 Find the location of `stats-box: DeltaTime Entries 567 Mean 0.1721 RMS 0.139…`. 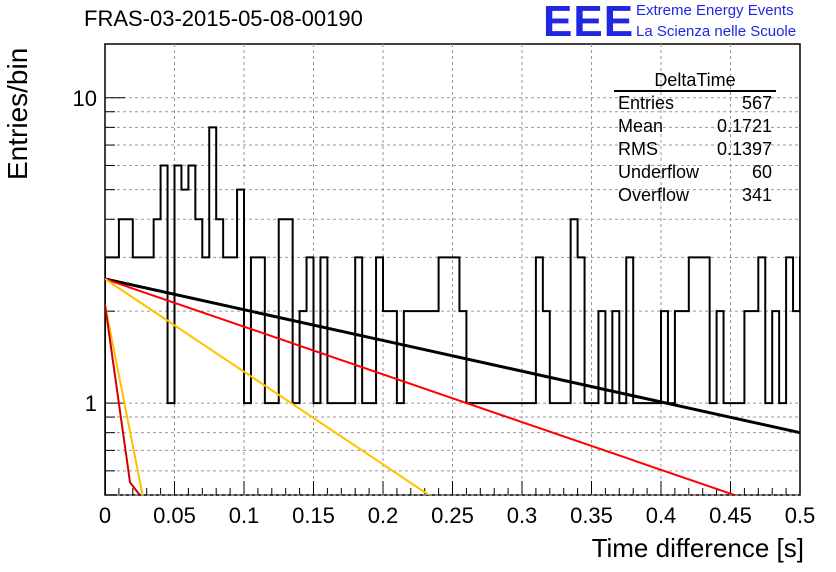

stats-box: DeltaTime Entries 567 Mean 0.1721 RMS 0.139… is located at coordinates (695, 138).